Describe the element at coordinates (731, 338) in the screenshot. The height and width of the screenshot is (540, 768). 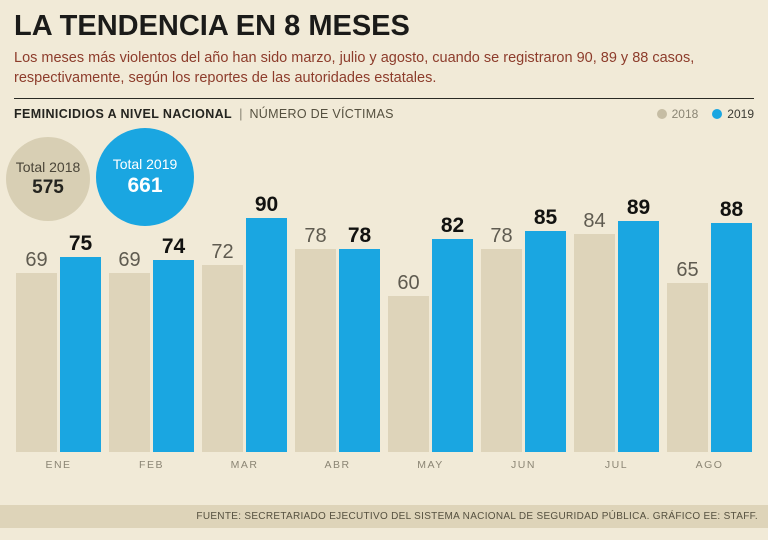
I see `bar-2019-ago` at that location.